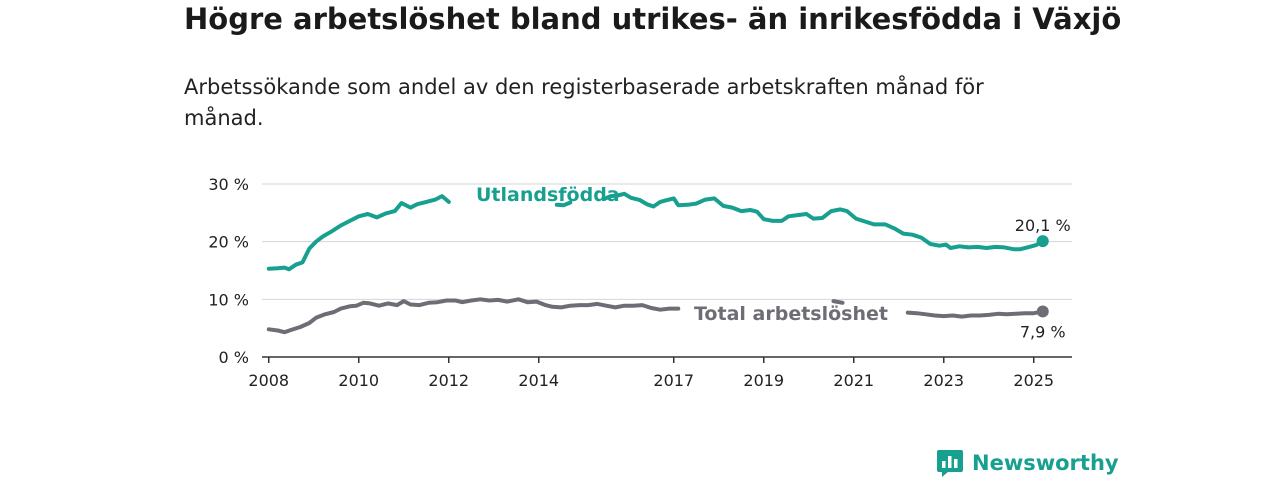 This screenshot has width=1280, height=480. I want to click on newsworthy-logo: Newsworthy, so click(1027, 463).